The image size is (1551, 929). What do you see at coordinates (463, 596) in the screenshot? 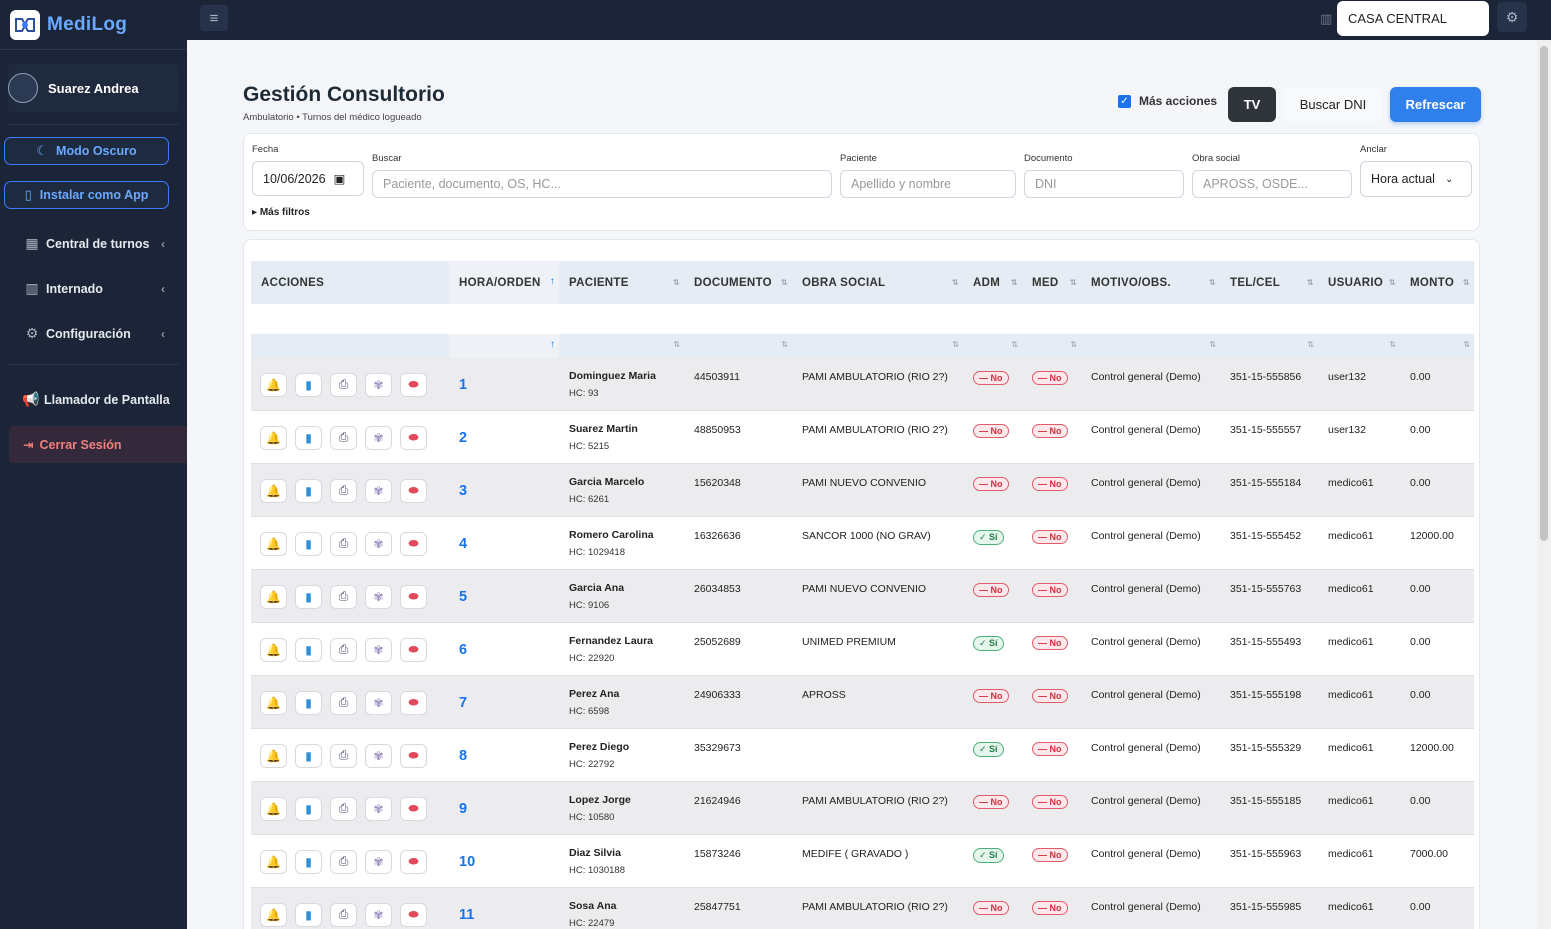
I see `order-number: 5` at bounding box center [463, 596].